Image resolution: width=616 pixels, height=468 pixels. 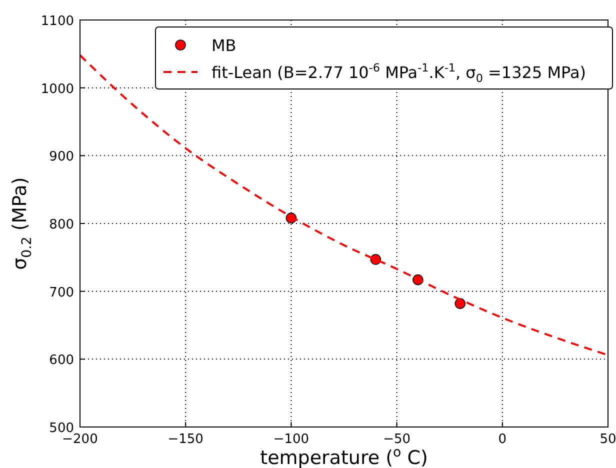 What do you see at coordinates (399, 73) in the screenshot?
I see `text: fit-Lean (B=2.77 10$^{-6}$ MPa$^{-1}$.K$^{-1}$, σ$_{0}$ =1325 MPa)` at bounding box center [399, 73].